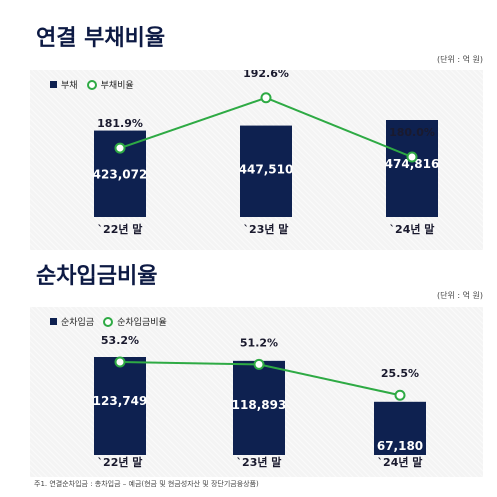 The image size is (497, 497). I want to click on legend-bar-label: 순차입금, so click(78, 323).